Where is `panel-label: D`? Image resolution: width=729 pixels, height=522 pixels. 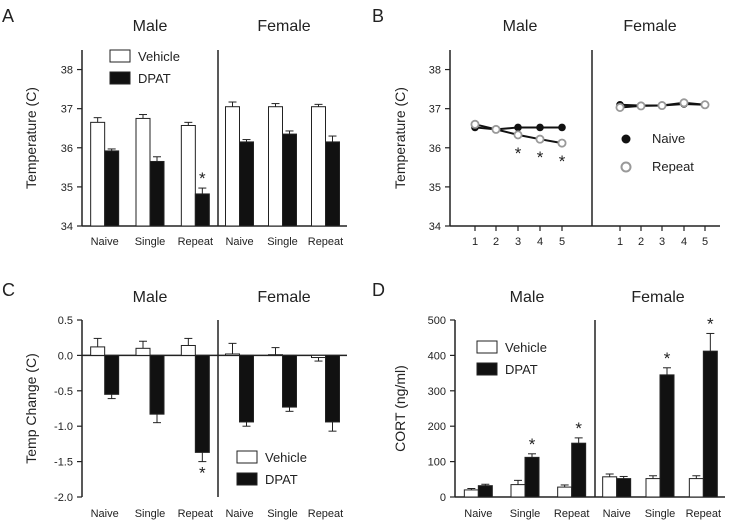
panel-label: D is located at coordinates (378, 290).